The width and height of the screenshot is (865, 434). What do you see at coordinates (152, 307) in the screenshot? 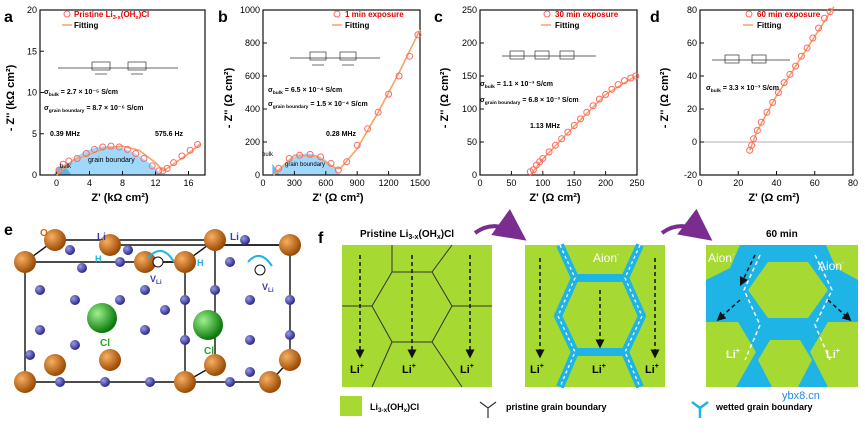
I see `panel-e: e O Li Li H H VLi VLi Cl Cl` at bounding box center [152, 307].